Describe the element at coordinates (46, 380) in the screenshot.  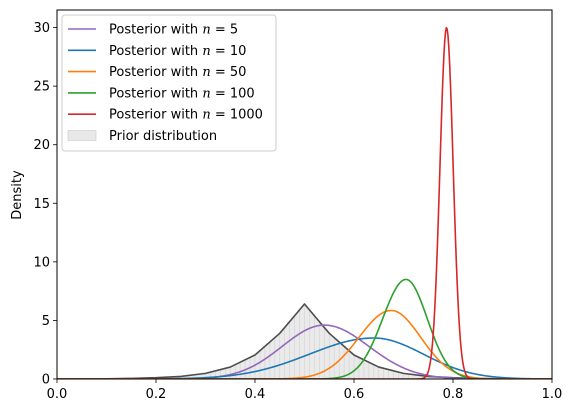
I see `y-tick-label: 0` at that location.